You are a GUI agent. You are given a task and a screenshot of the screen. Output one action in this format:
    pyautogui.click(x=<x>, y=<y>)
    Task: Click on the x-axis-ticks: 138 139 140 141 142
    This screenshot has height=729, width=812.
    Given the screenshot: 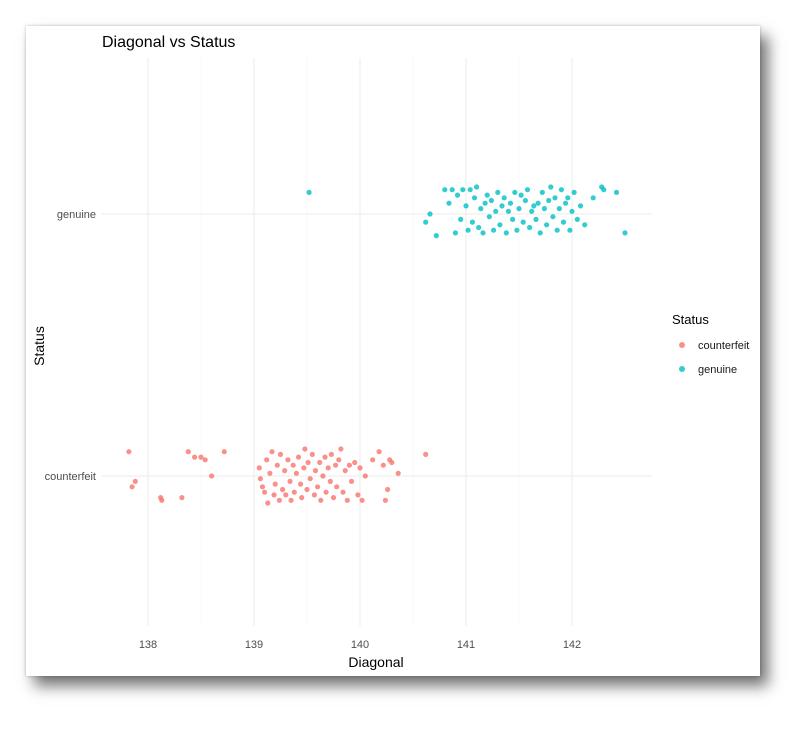 What is the action you would take?
    pyautogui.click(x=360, y=645)
    